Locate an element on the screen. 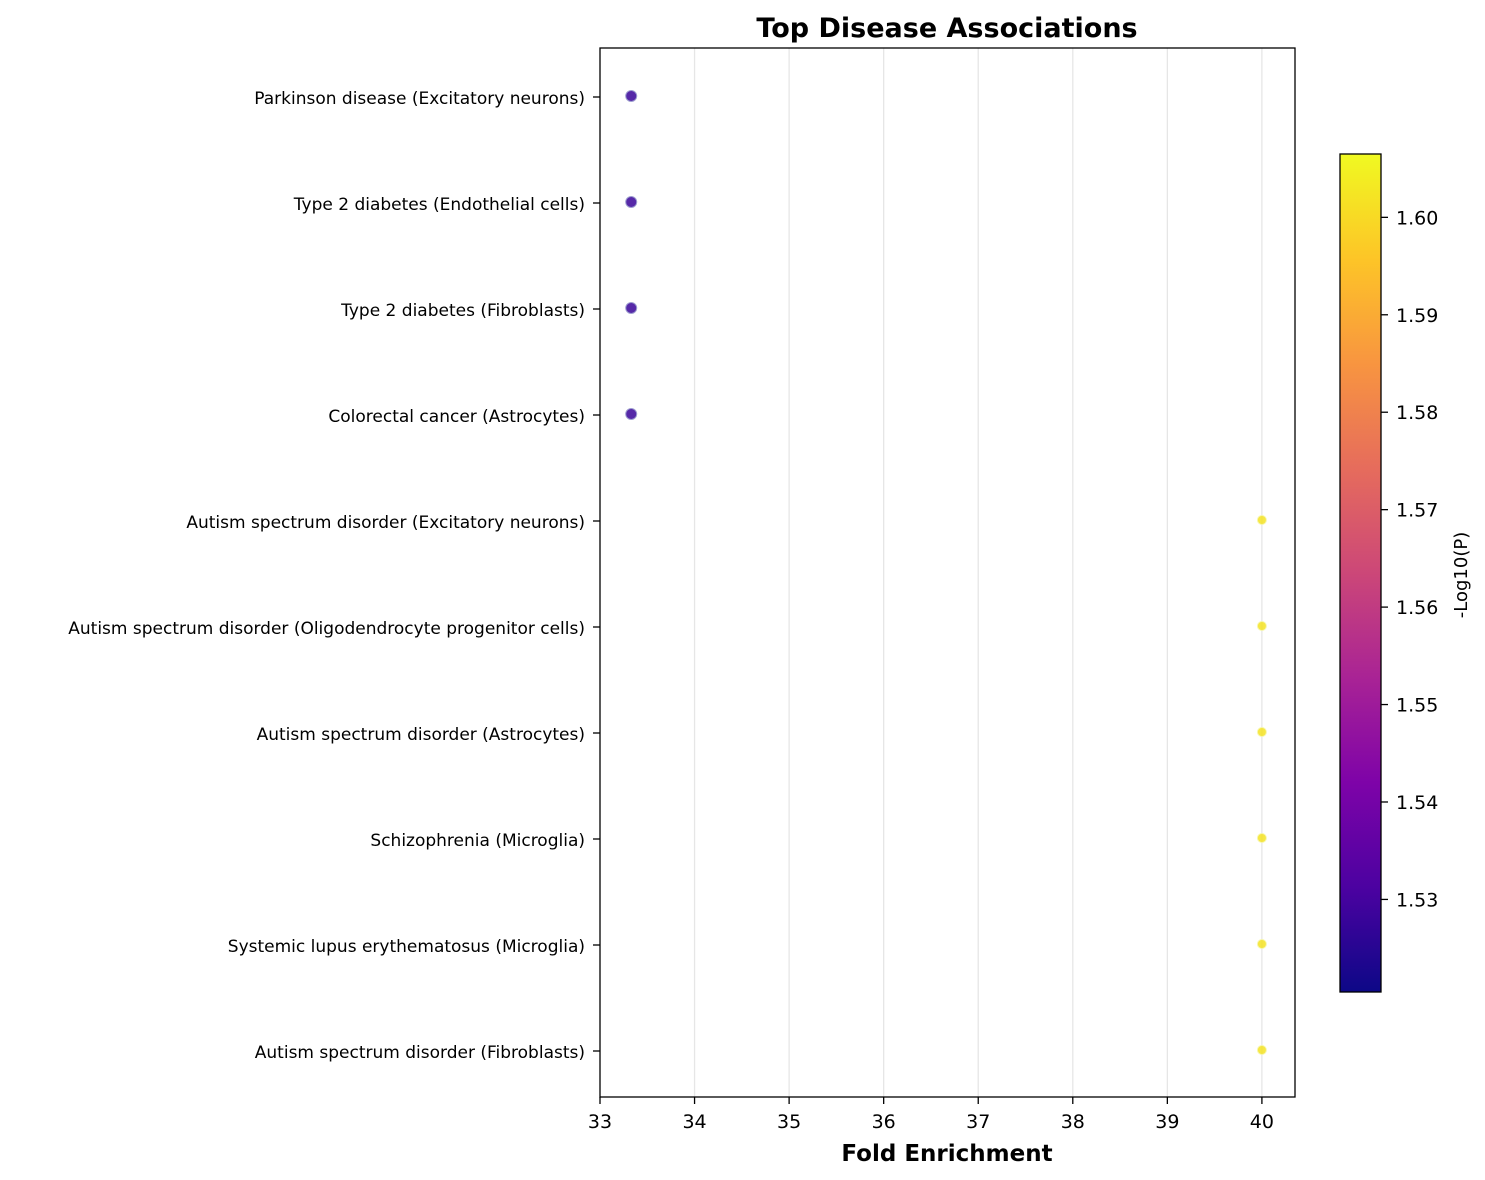 The height and width of the screenshot is (1180, 1485). colorbar-tick-label: 1.60 is located at coordinates (1417, 218).